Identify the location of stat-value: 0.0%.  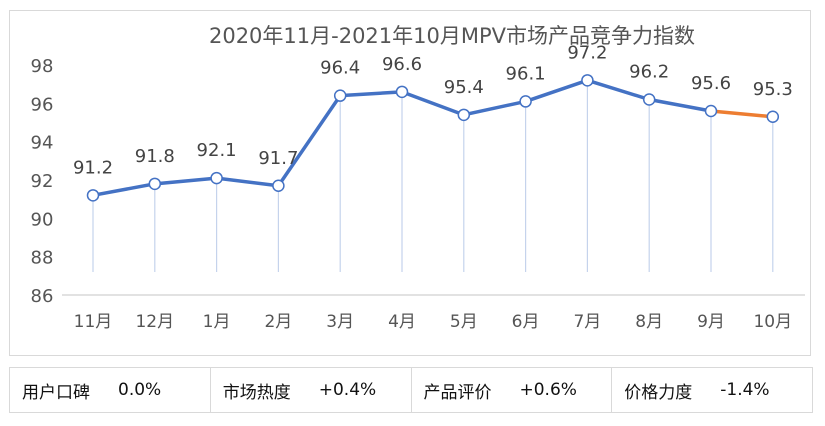
(140, 390).